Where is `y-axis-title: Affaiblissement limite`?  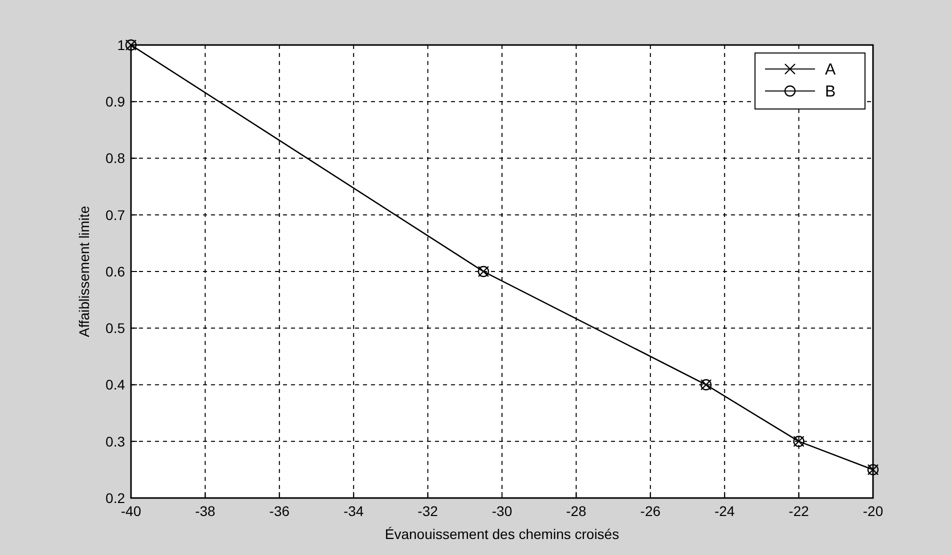 y-axis-title: Affaiblissement limite is located at coordinates (84, 272).